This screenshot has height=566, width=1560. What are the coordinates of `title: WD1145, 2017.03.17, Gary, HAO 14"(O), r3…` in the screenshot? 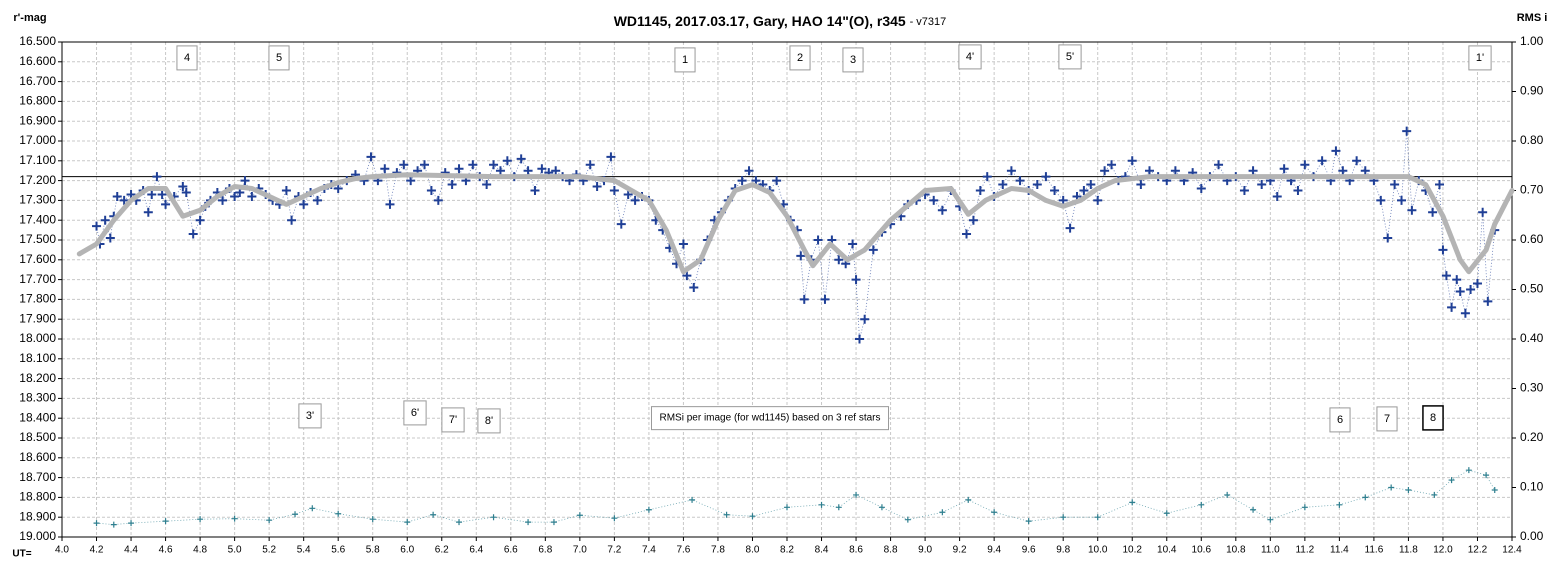 It's located at (760, 21).